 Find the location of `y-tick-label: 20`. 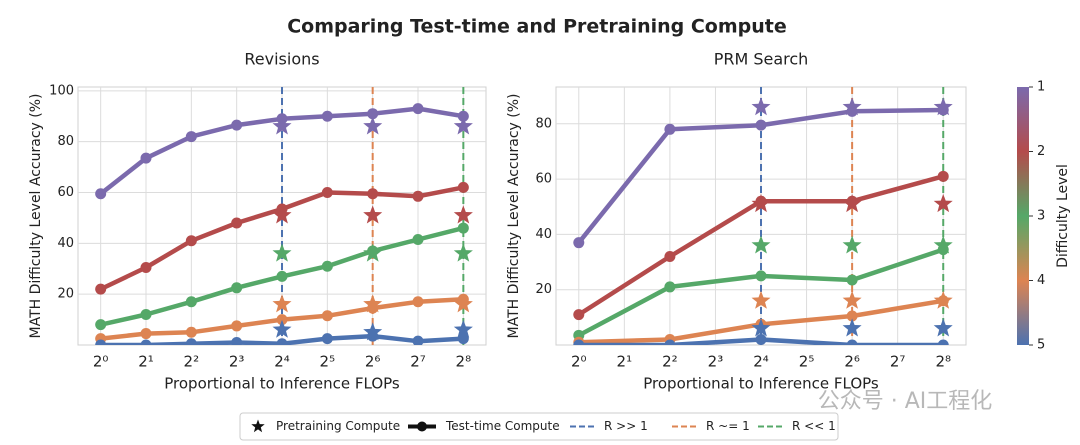

y-tick-label: 20 is located at coordinates (543, 289).